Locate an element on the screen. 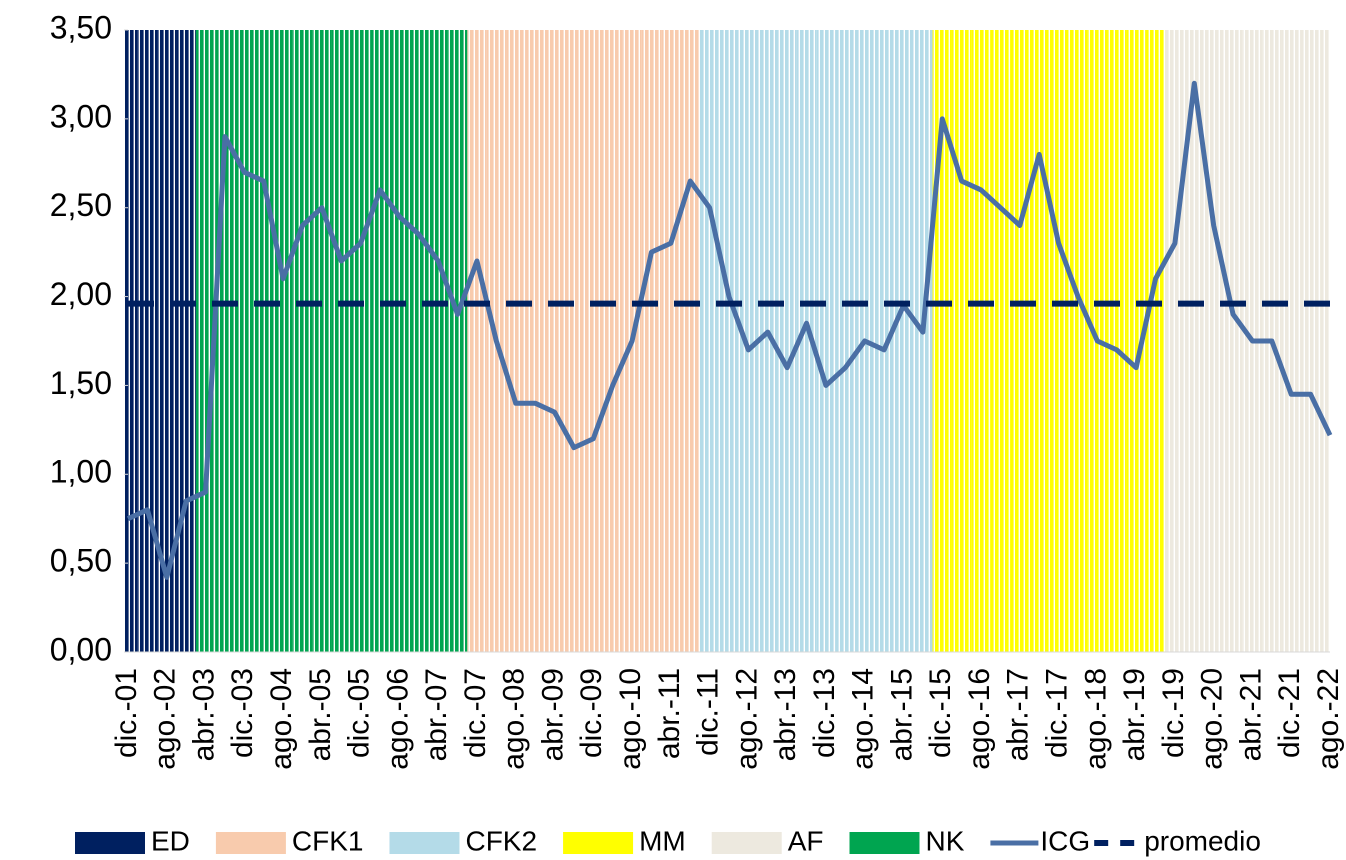 The height and width of the screenshot is (860, 1346). legend-item: AF is located at coordinates (767, 840).